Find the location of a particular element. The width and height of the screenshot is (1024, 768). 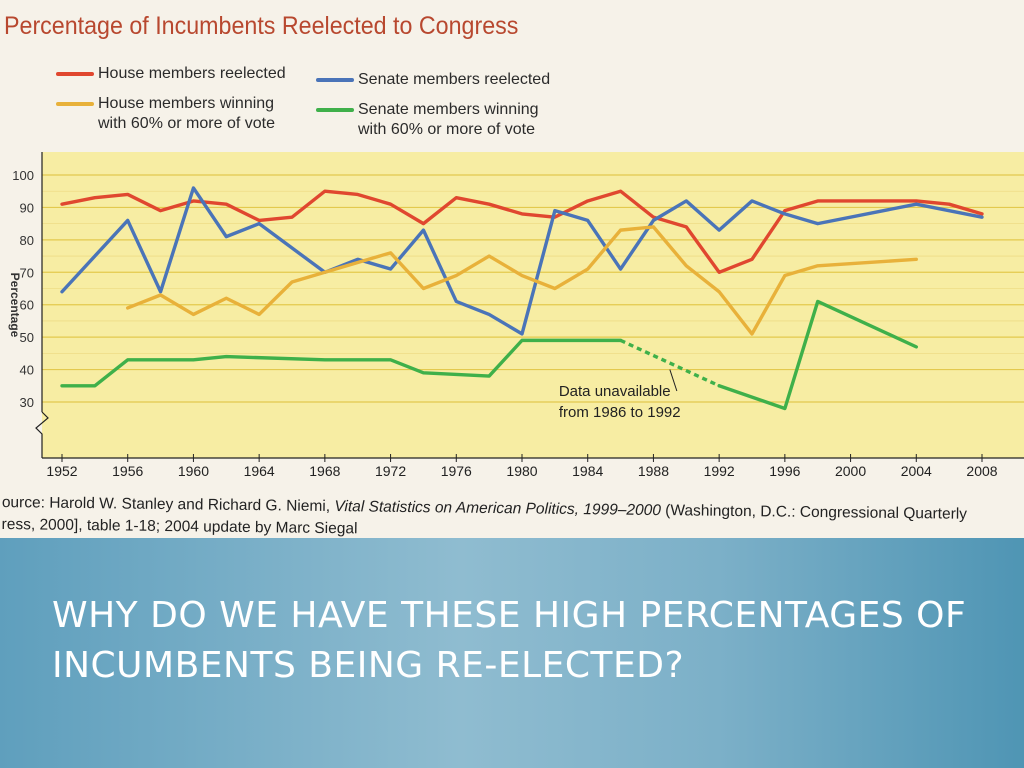

annotation-0-line-1: from 1986 to 1992 is located at coordinates (620, 412).